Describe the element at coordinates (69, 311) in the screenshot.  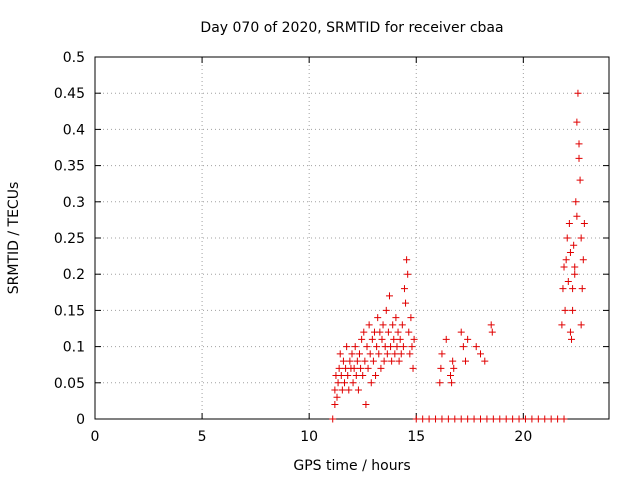
I see `y-tick-label: 0.15` at that location.